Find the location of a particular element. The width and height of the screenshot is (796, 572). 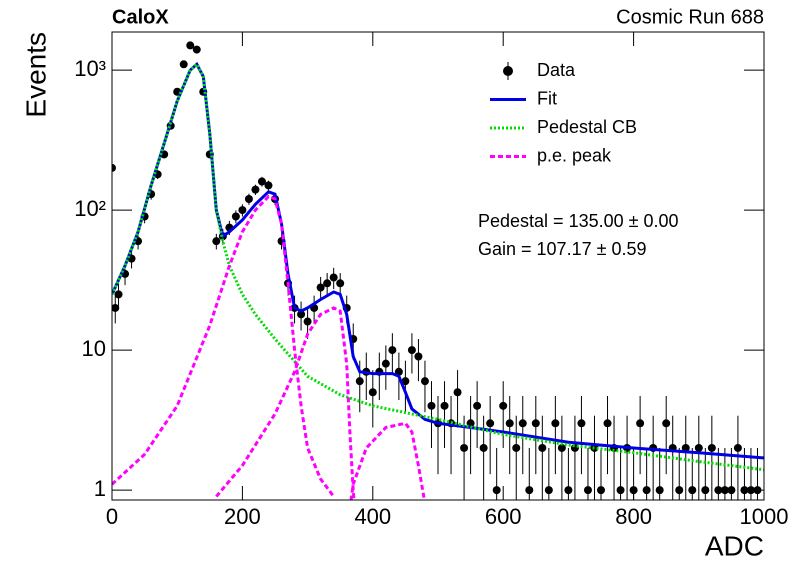

legend-label: Data is located at coordinates (556, 70).